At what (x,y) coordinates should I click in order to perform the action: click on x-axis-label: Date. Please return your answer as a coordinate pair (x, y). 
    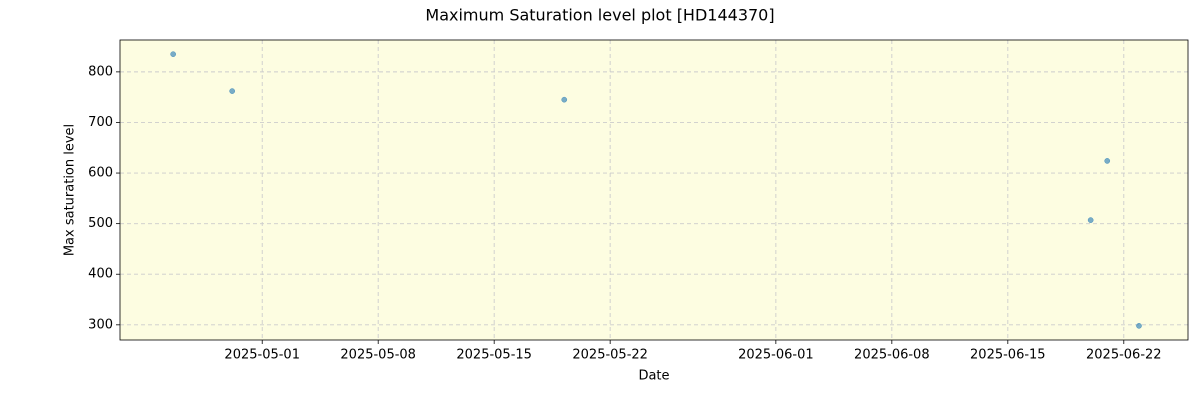
    Looking at the image, I should click on (653, 376).